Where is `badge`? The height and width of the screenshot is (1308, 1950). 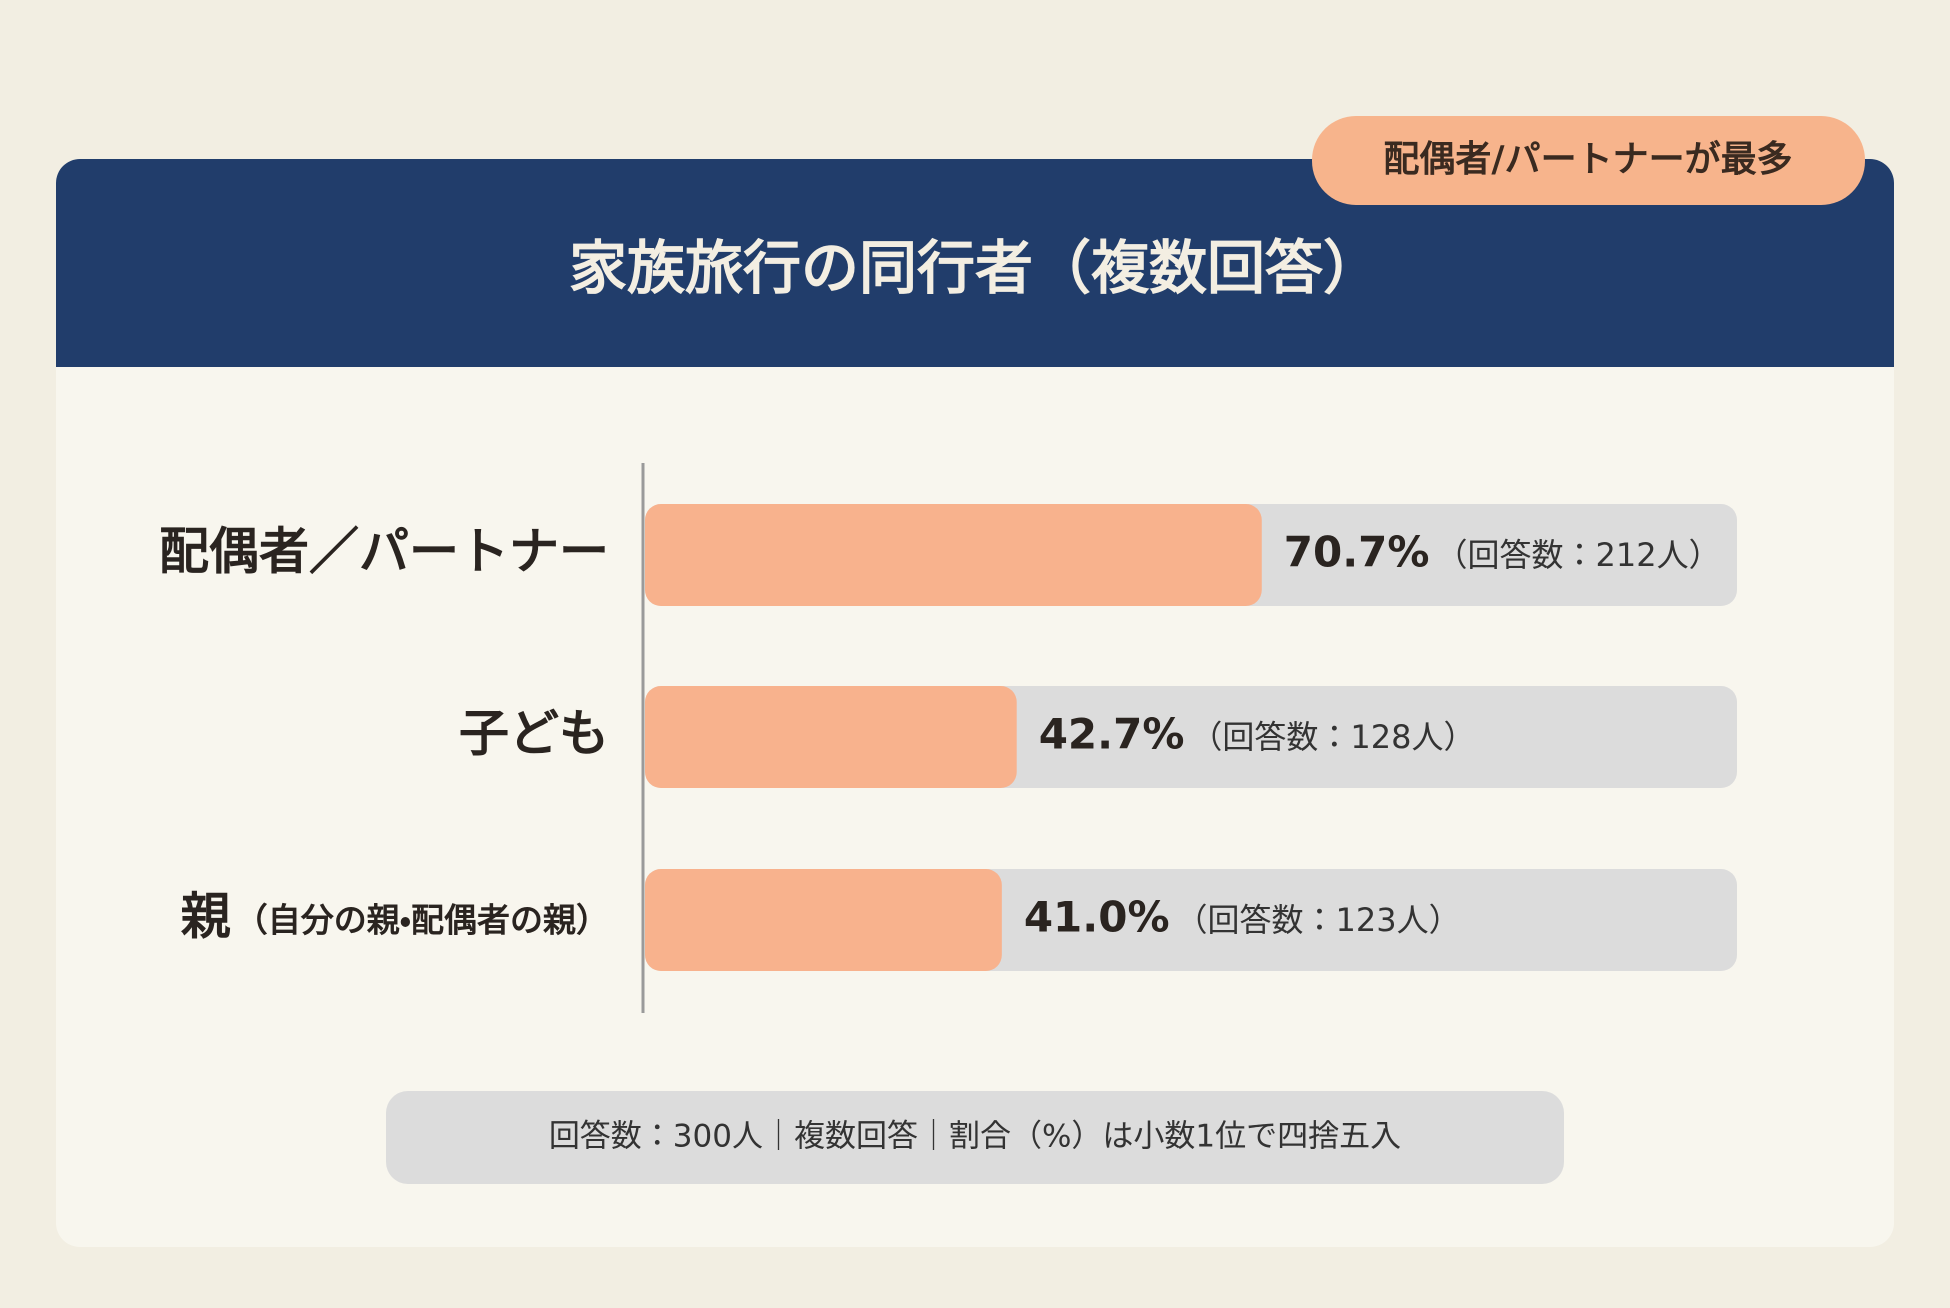
badge is located at coordinates (1588, 160).